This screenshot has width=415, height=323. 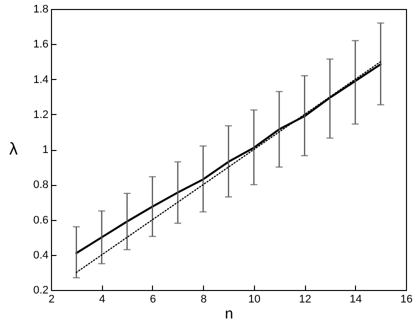 I want to click on y-axis-title: λ, so click(x=13, y=149).